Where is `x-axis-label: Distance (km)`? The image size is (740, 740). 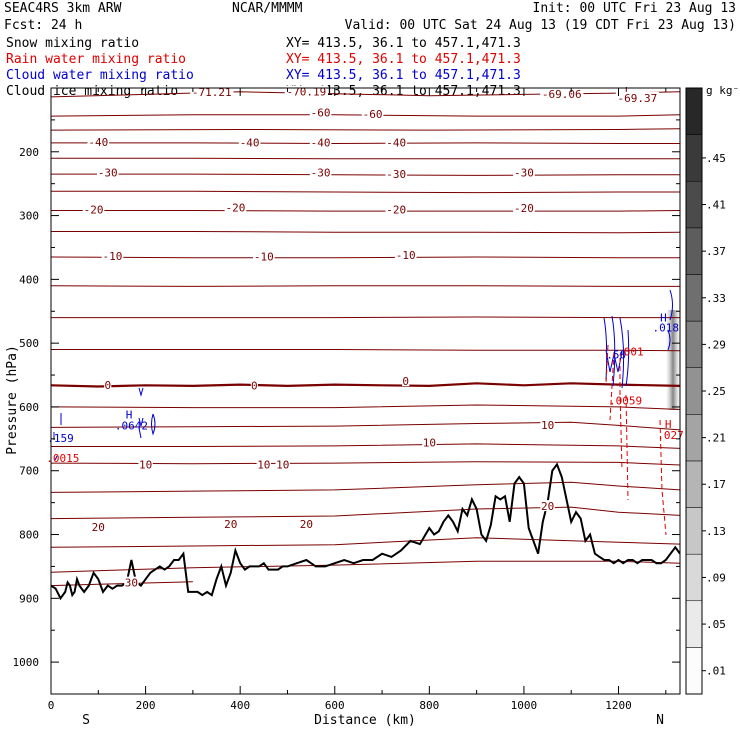
x-axis-label: Distance (km) is located at coordinates (365, 720).